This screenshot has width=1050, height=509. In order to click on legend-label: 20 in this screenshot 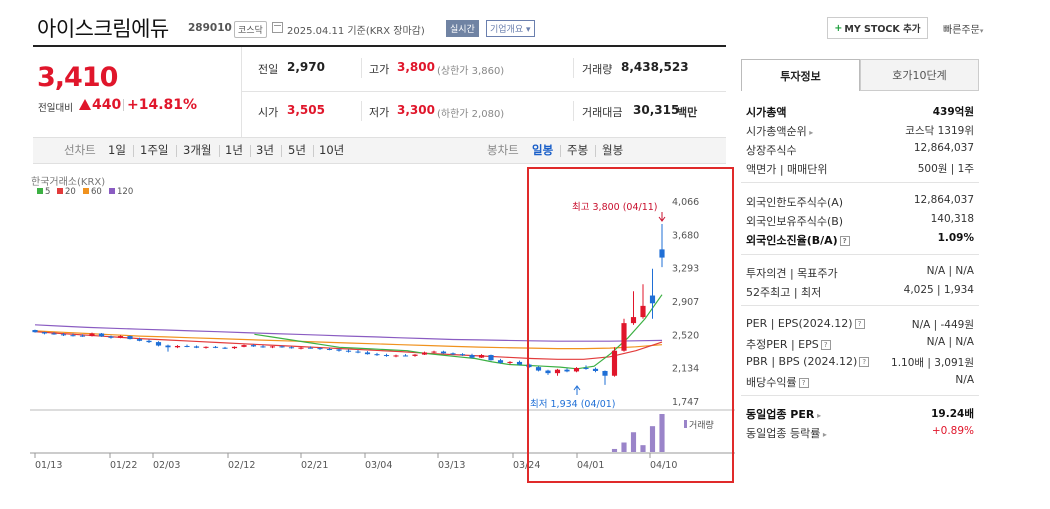, I will do `click(70, 192)`.